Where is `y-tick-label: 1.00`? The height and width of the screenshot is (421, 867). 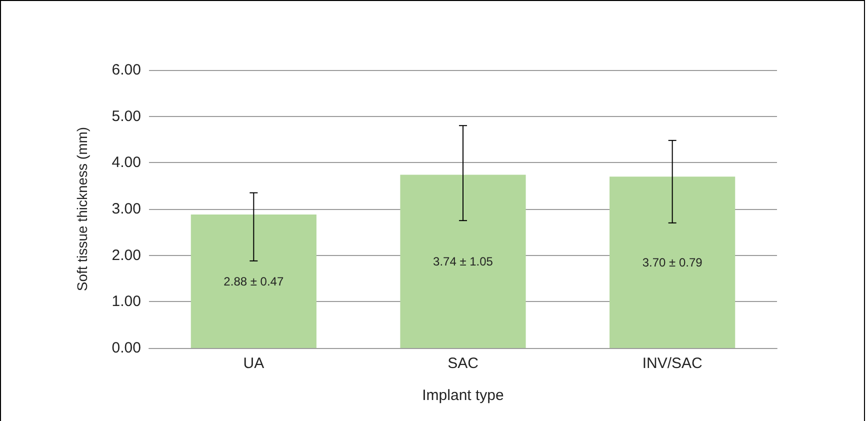 y-tick-label: 1.00 is located at coordinates (126, 301).